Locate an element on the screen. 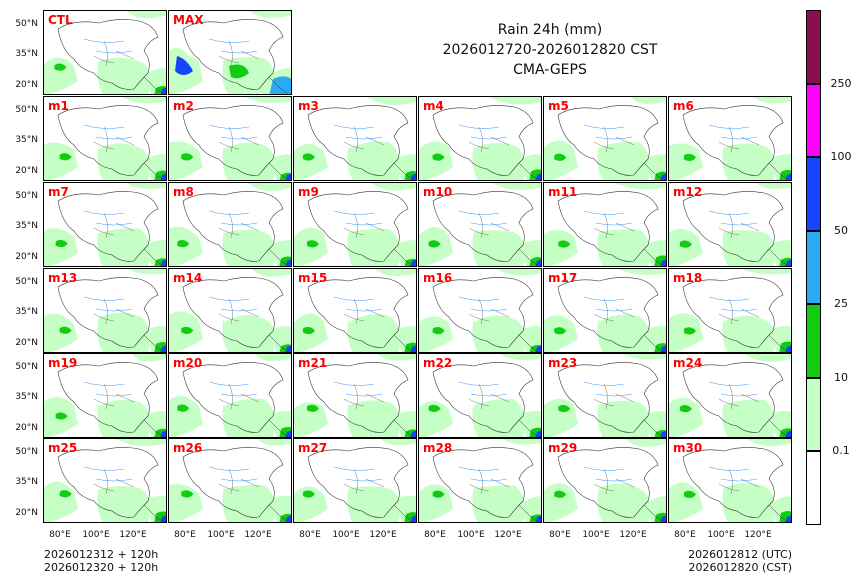 This screenshot has height=586, width=860. panel-m15: m15 is located at coordinates (355, 310).